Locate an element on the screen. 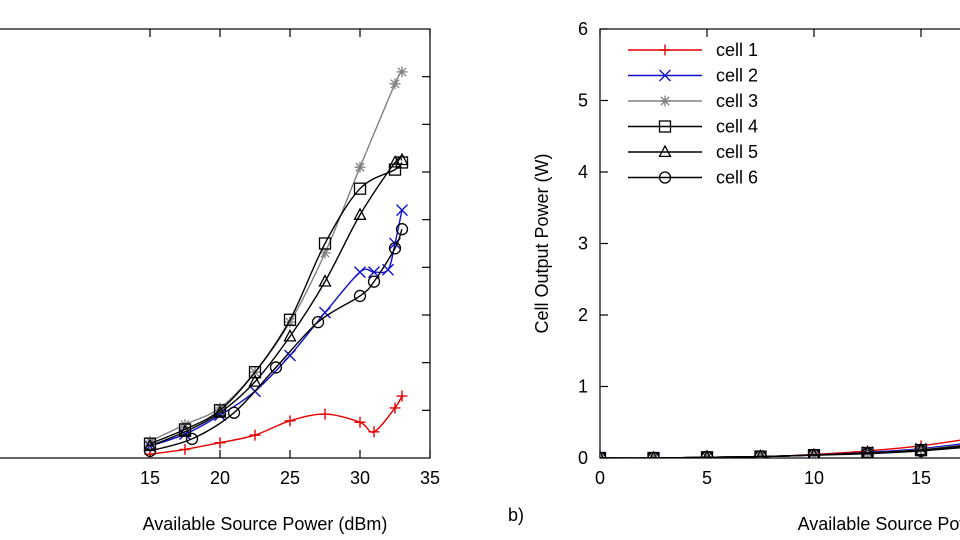  y-tick-label: 5 is located at coordinates (583, 101).